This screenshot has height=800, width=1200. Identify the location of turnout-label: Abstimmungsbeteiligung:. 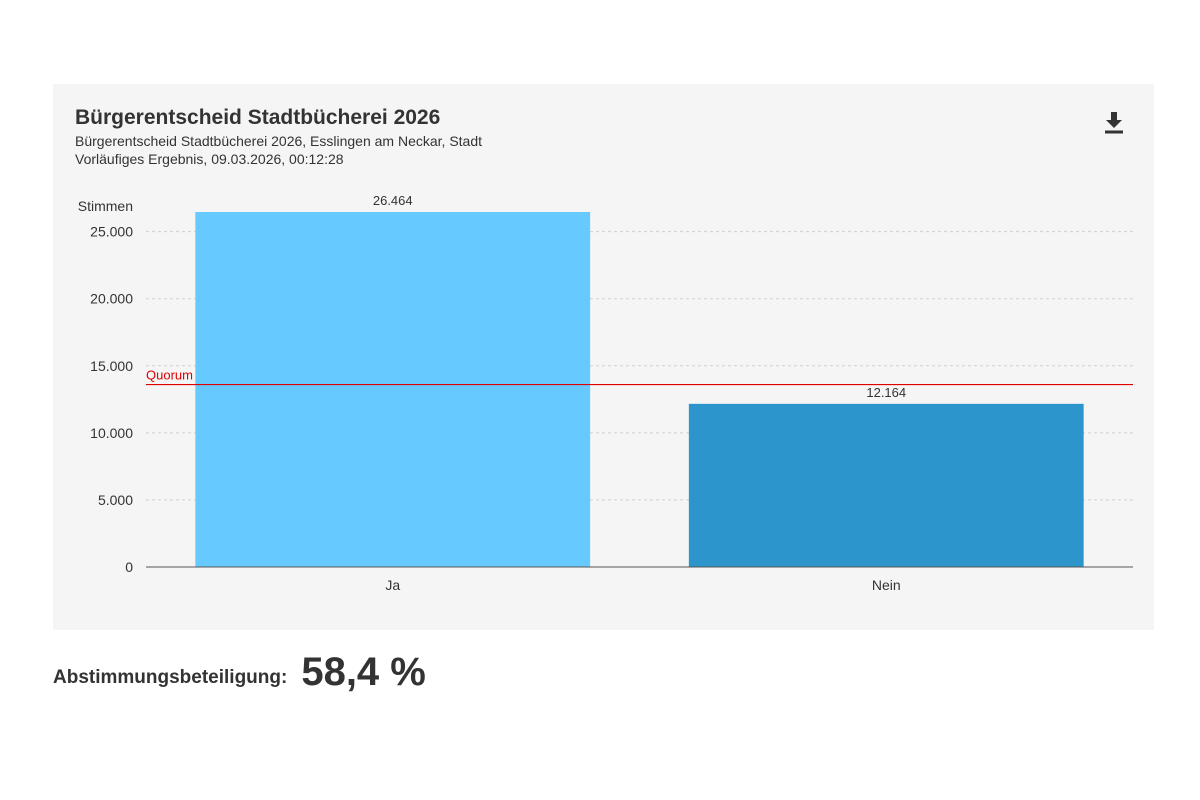
(170, 677).